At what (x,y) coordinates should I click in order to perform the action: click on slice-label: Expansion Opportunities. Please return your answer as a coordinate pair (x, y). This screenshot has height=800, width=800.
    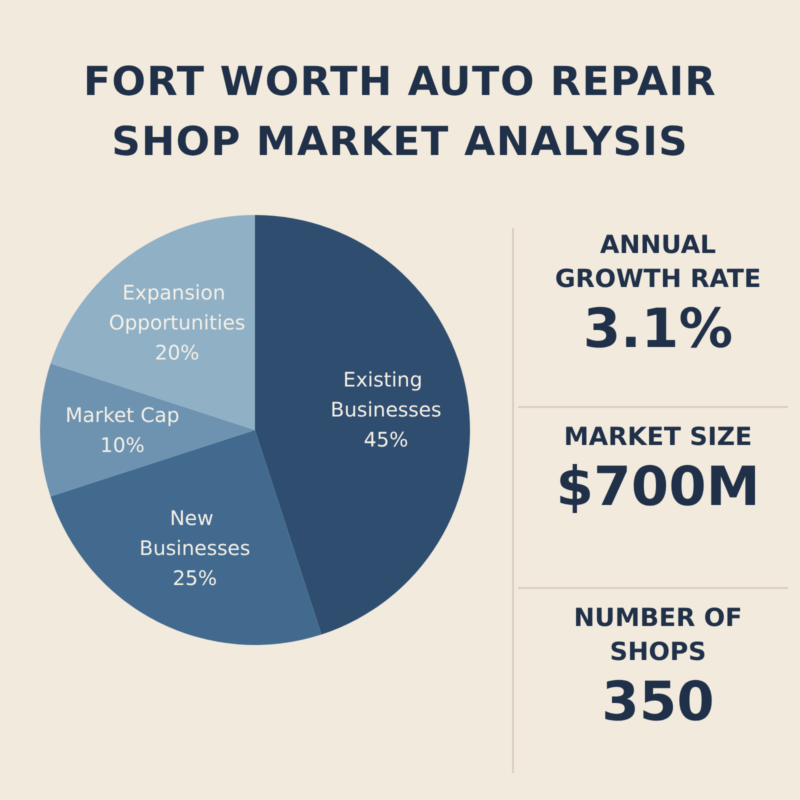
    Looking at the image, I should click on (177, 307).